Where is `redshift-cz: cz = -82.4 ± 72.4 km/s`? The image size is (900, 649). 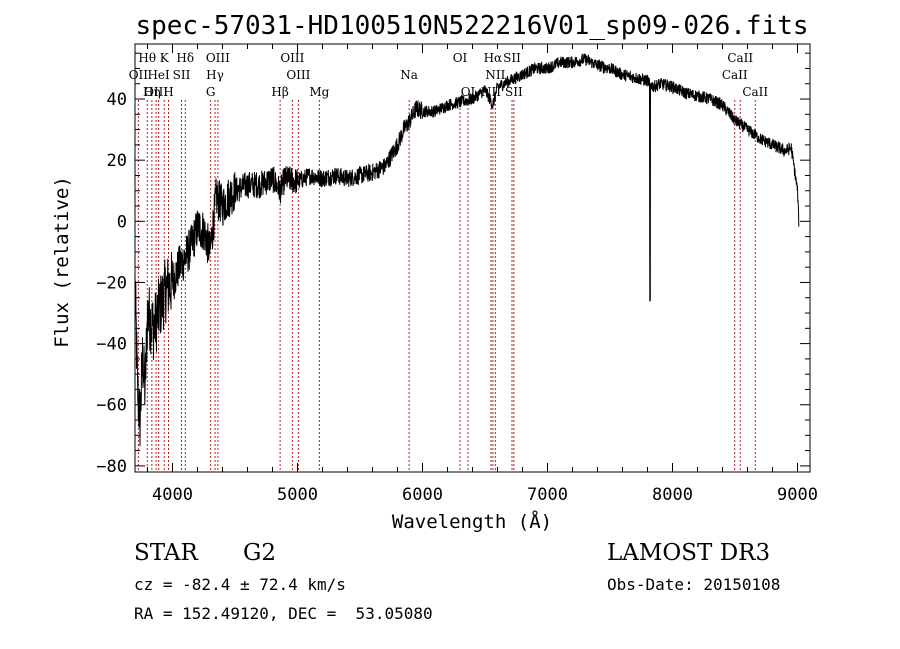 redshift-cz: cz = -82.4 ± 72.4 km/s is located at coordinates (240, 584).